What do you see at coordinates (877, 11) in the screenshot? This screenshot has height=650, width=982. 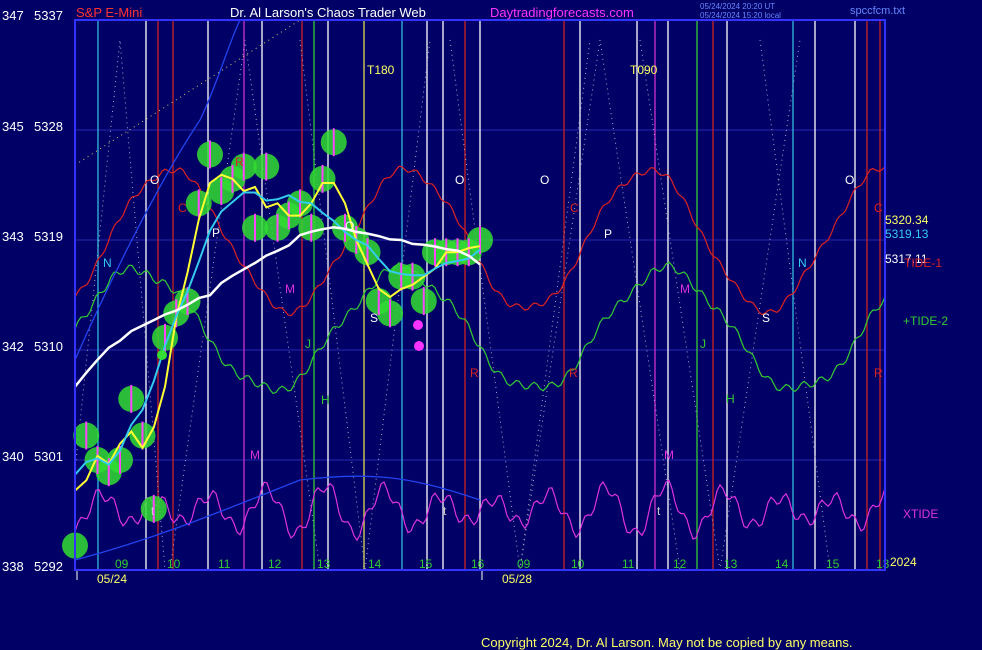 I see `file-label: spccfcm.txt` at bounding box center [877, 11].